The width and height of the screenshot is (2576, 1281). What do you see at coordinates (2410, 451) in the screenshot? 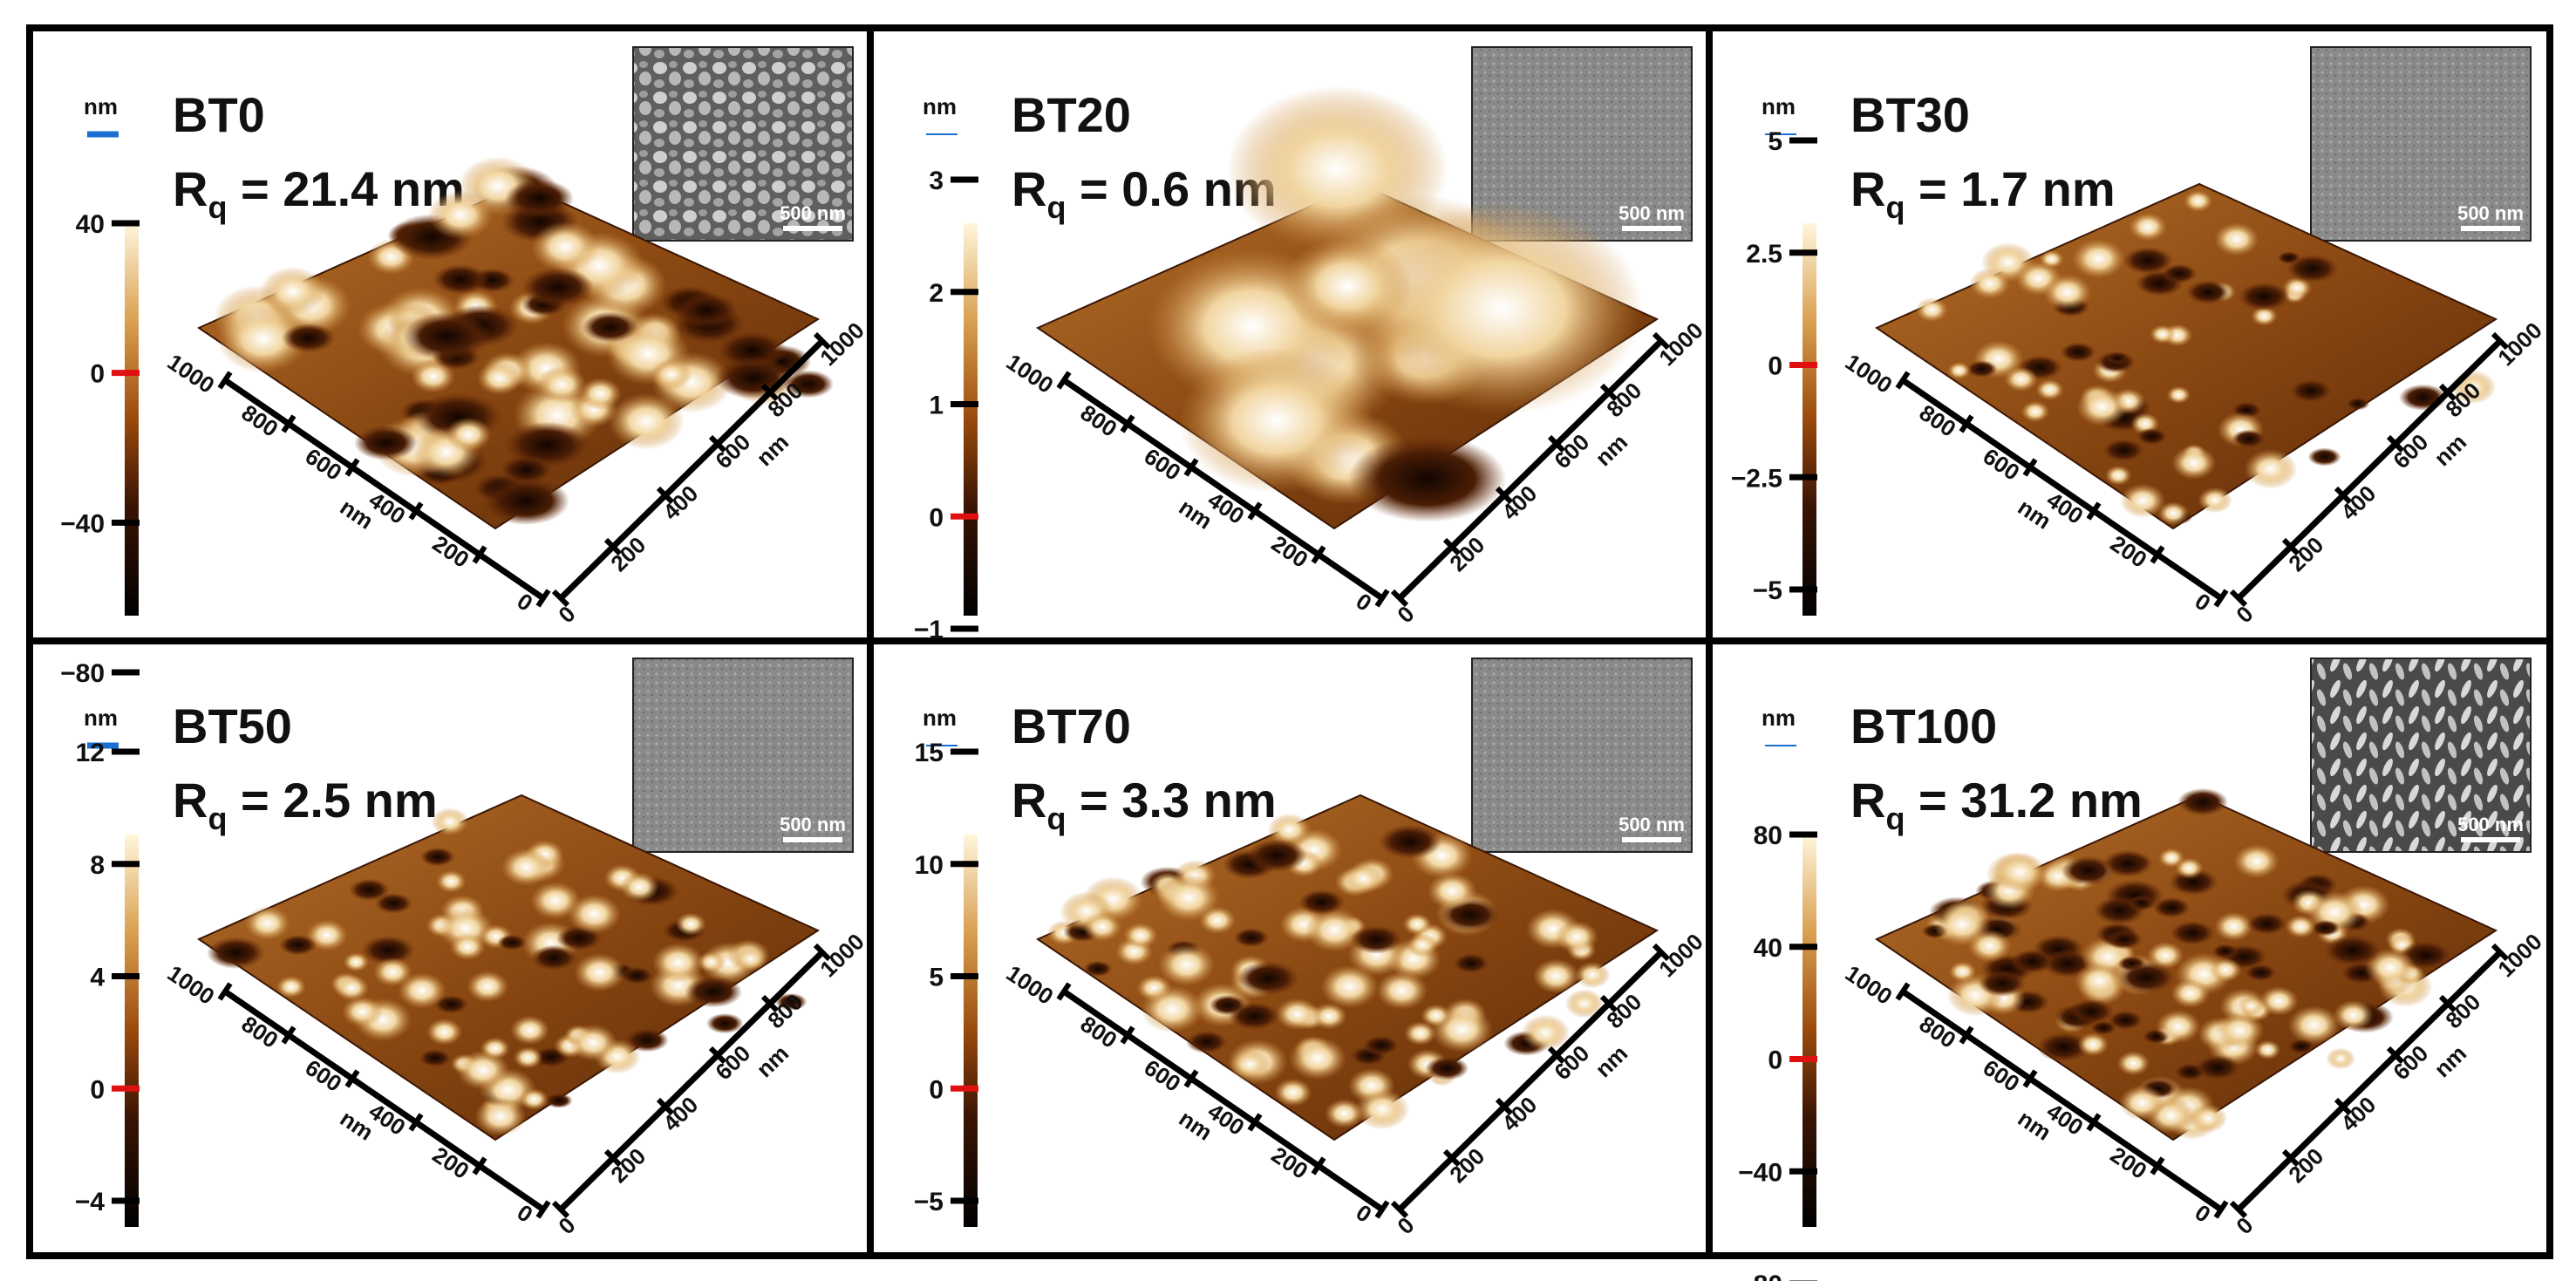
I see `y-tick-label: 600` at bounding box center [2410, 451].